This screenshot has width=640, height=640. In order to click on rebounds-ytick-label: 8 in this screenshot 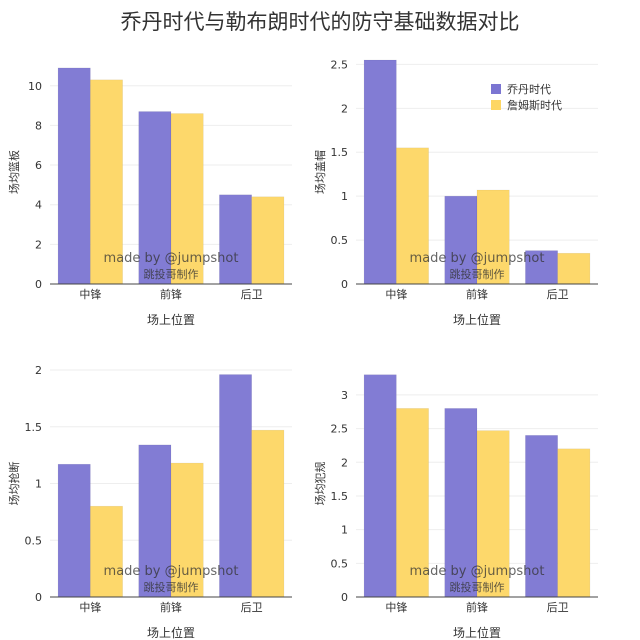, I will do `click(38, 125)`.